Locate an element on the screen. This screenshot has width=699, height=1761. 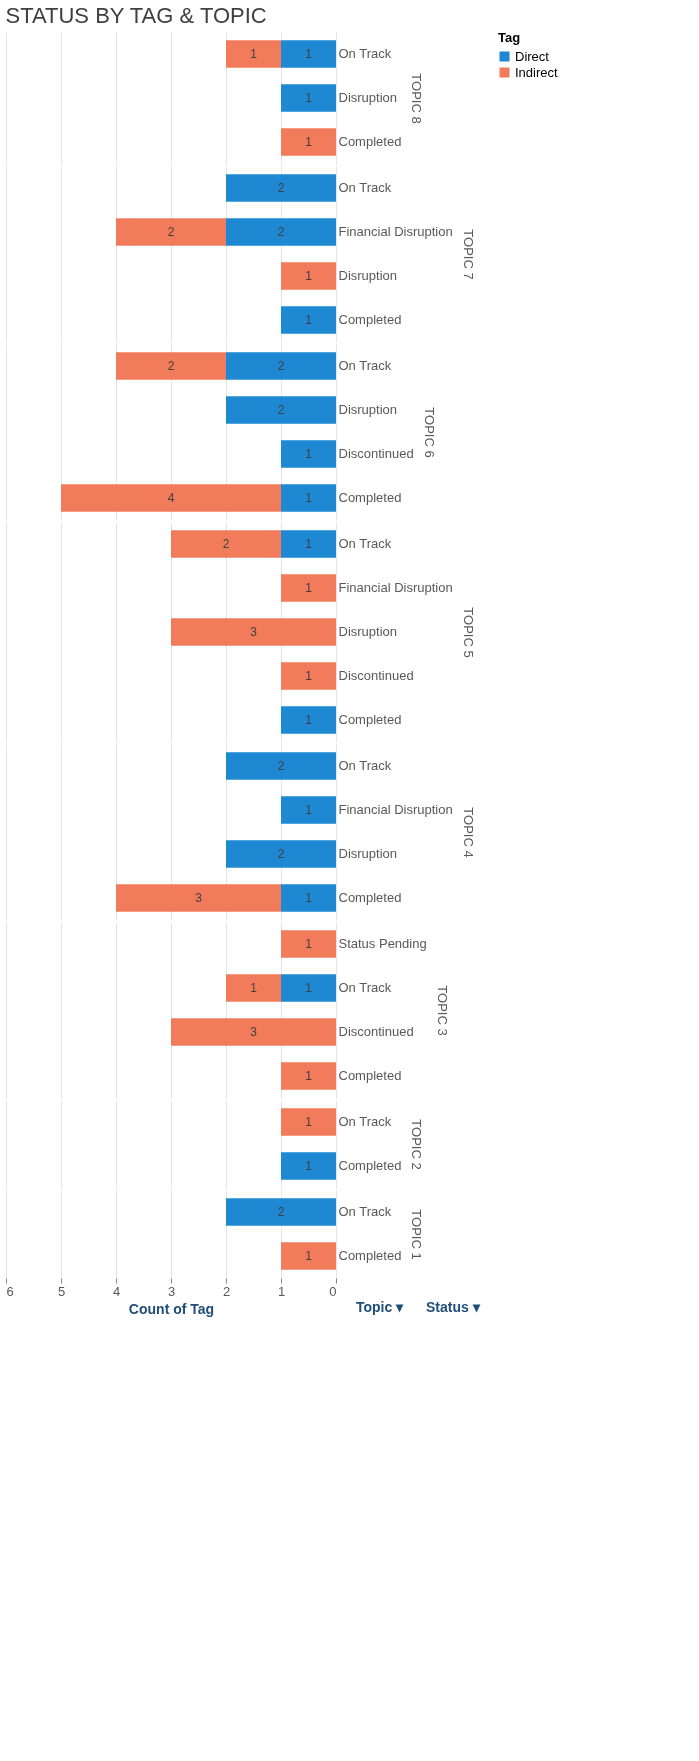
y-axis-title: TOPIC 1 is located at coordinates (417, 1234).